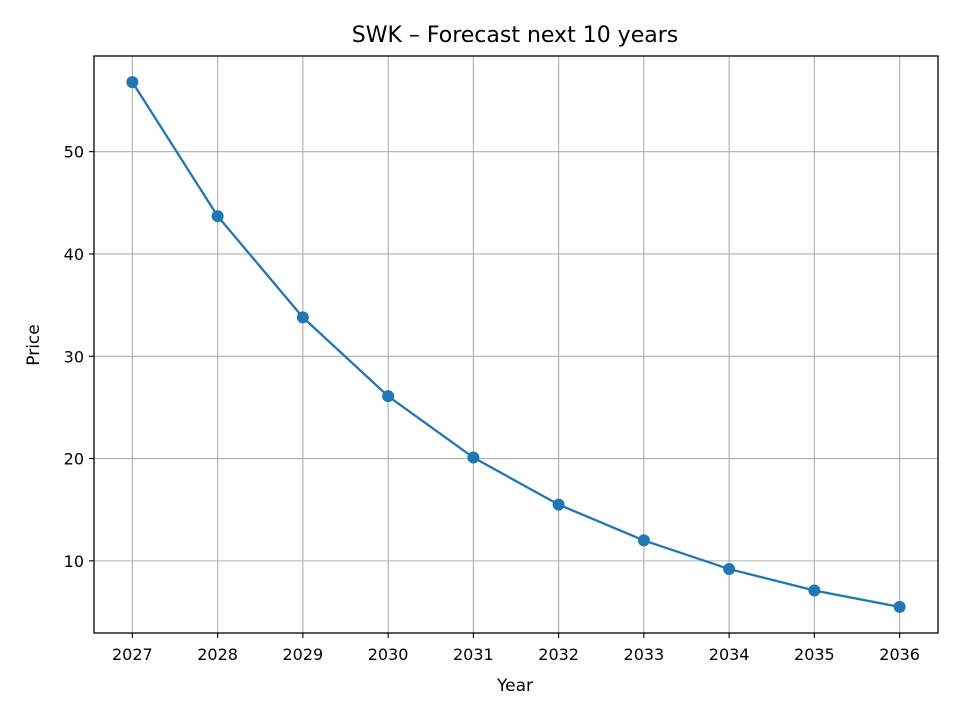 Image resolution: width=960 pixels, height=720 pixels. I want to click on y-tick-label: 40, so click(74, 254).